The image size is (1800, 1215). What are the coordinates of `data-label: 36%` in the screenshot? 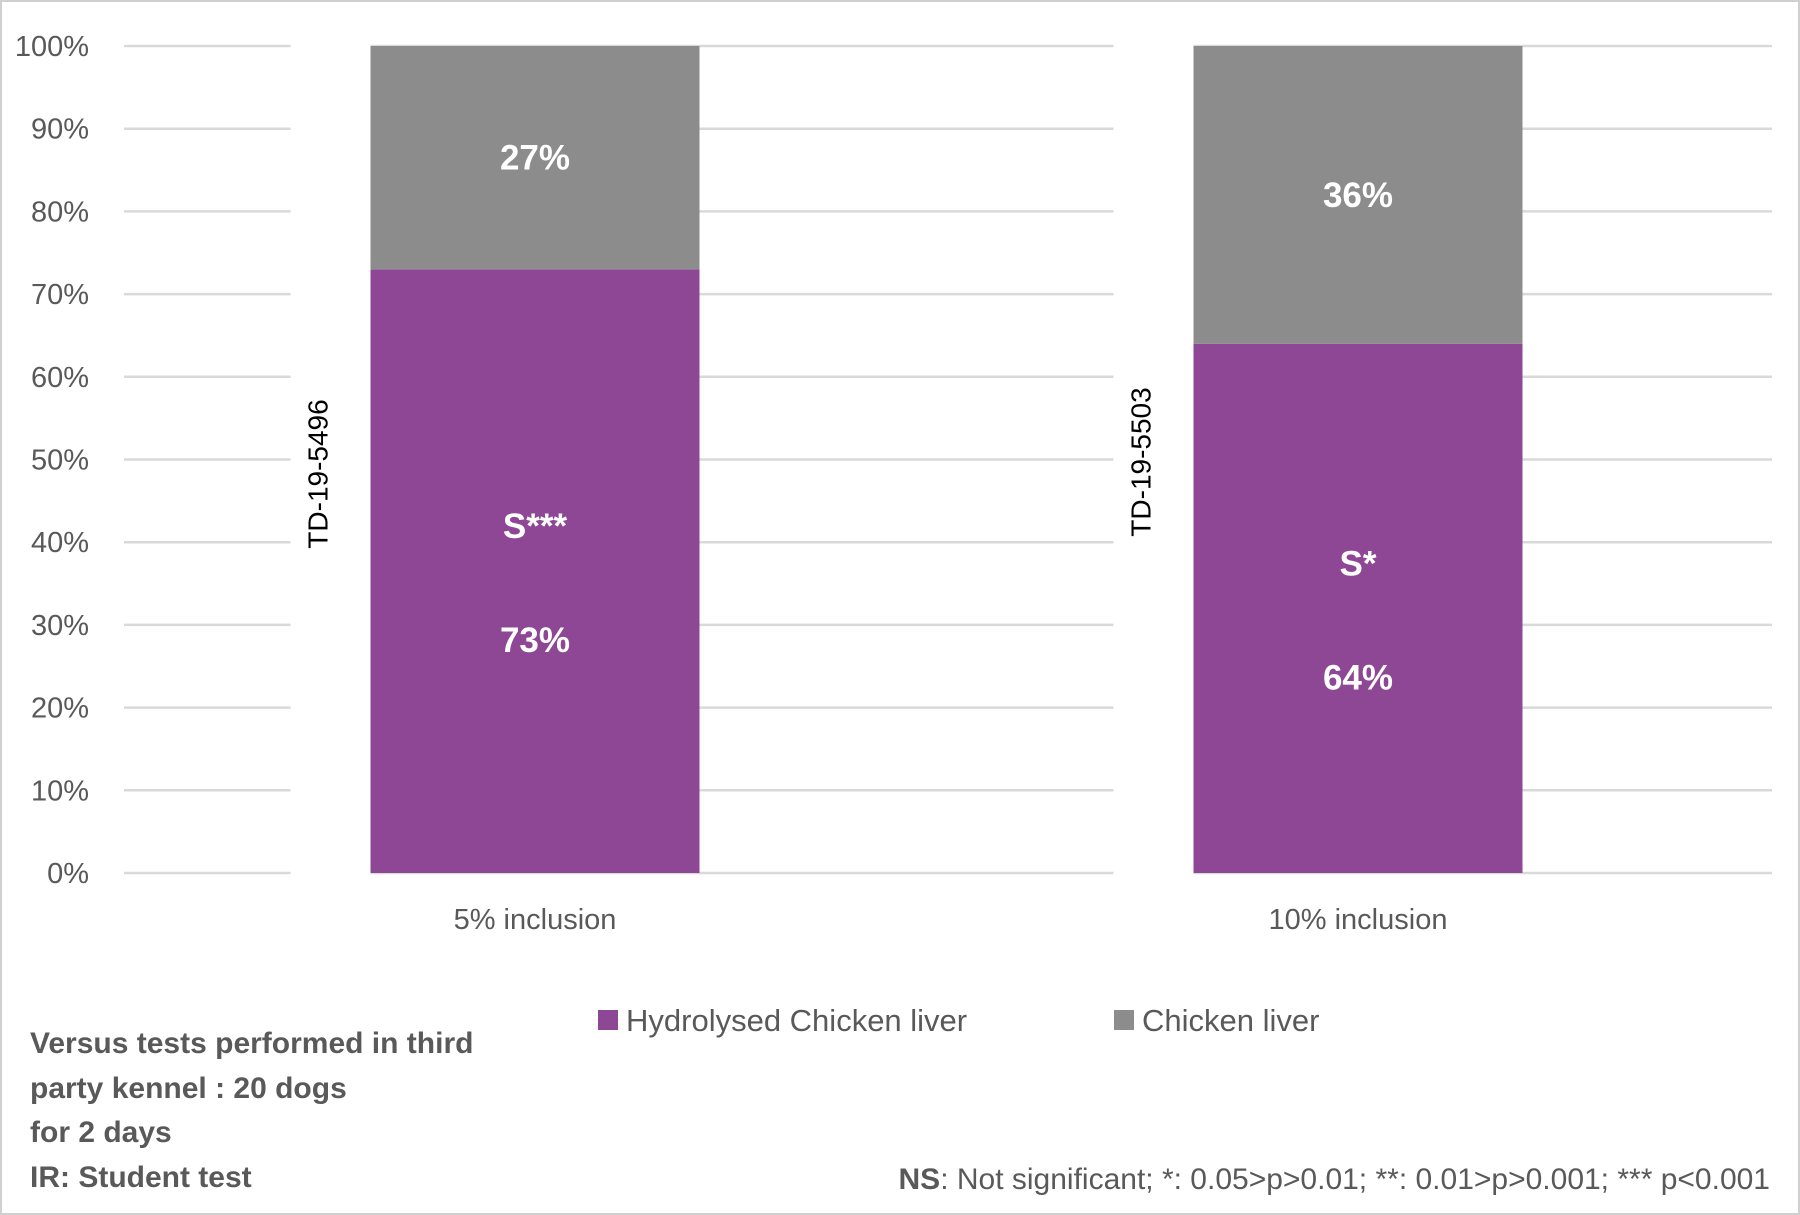 It's located at (1358, 195).